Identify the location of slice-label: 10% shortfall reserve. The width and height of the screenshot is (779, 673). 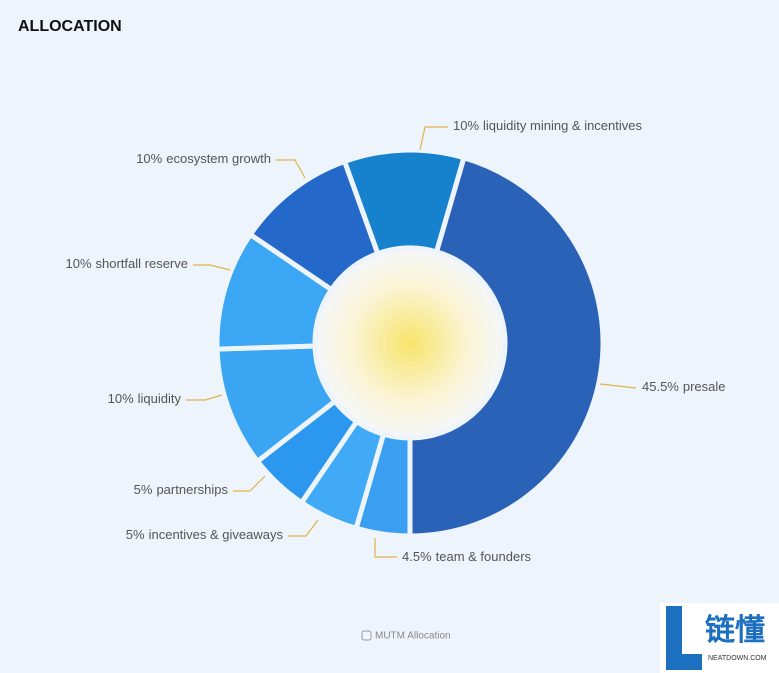
(126, 263).